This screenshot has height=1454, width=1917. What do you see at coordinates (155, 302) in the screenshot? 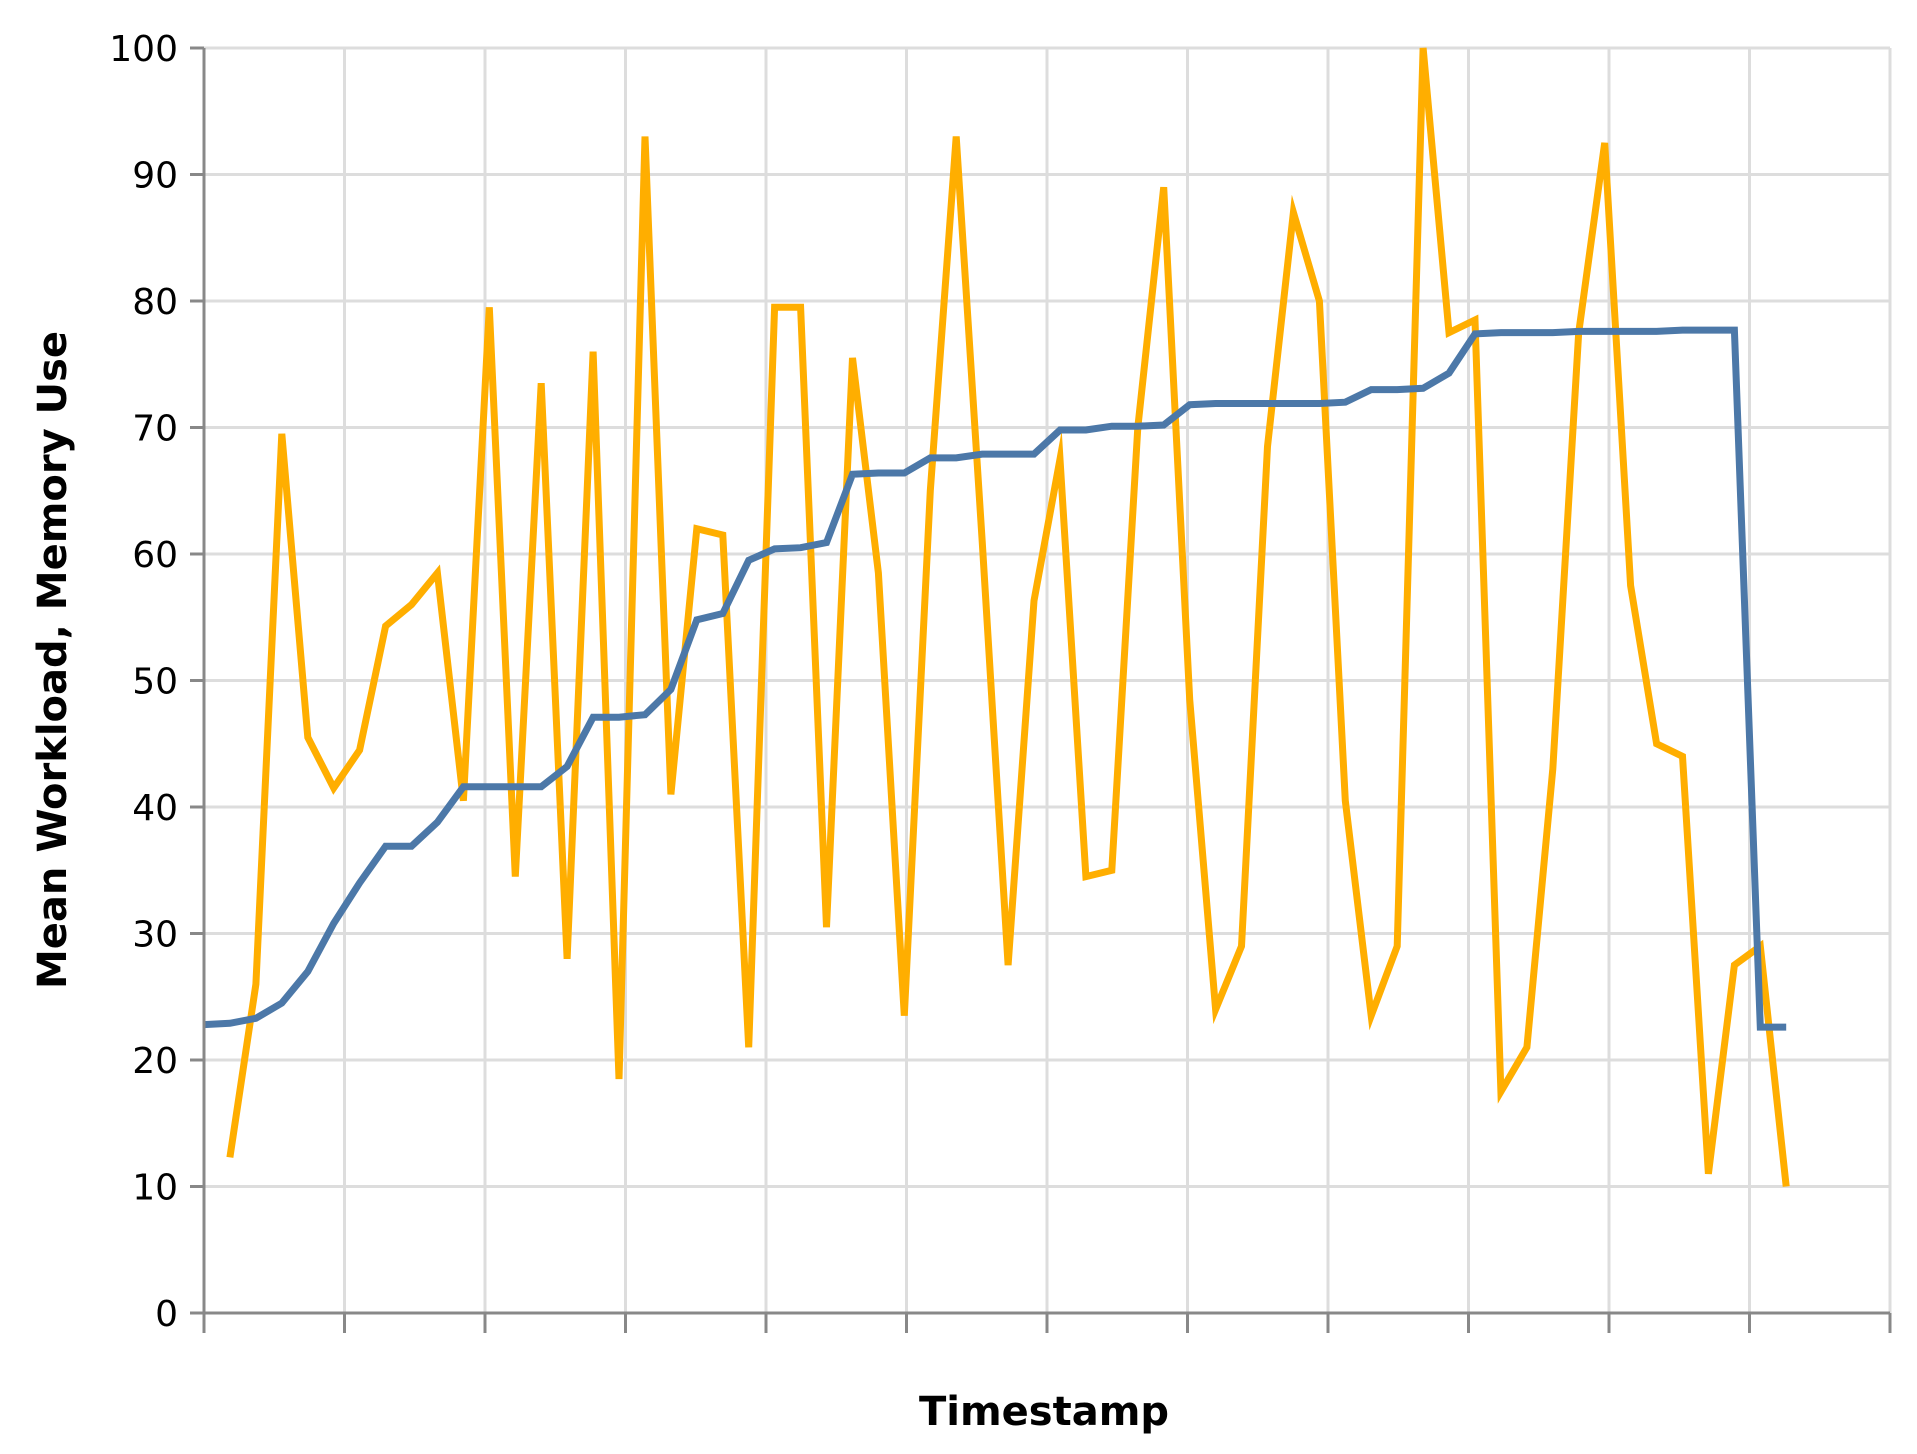
I see `y-tick-label: 80` at bounding box center [155, 302].